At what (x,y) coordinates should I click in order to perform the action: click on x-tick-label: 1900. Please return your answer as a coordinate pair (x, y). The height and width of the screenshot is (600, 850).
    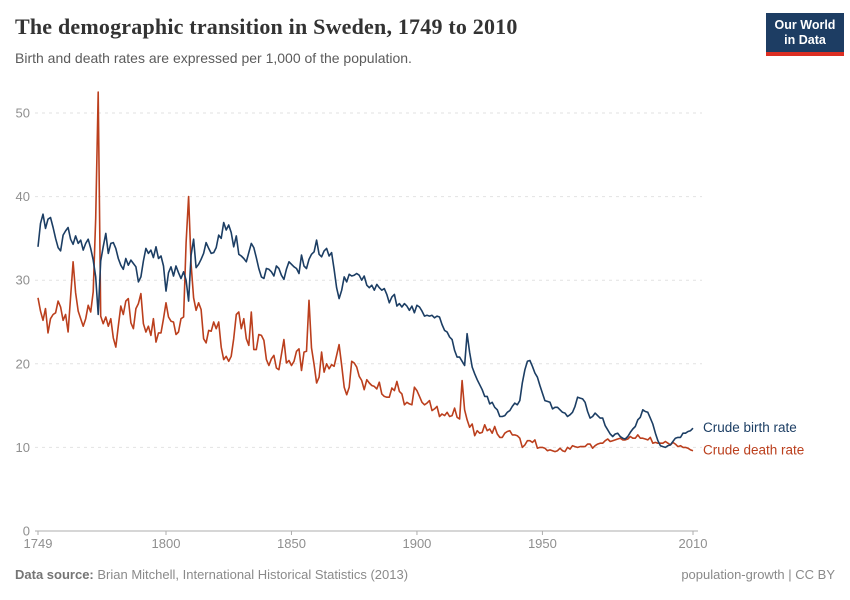
    Looking at the image, I should click on (416, 543).